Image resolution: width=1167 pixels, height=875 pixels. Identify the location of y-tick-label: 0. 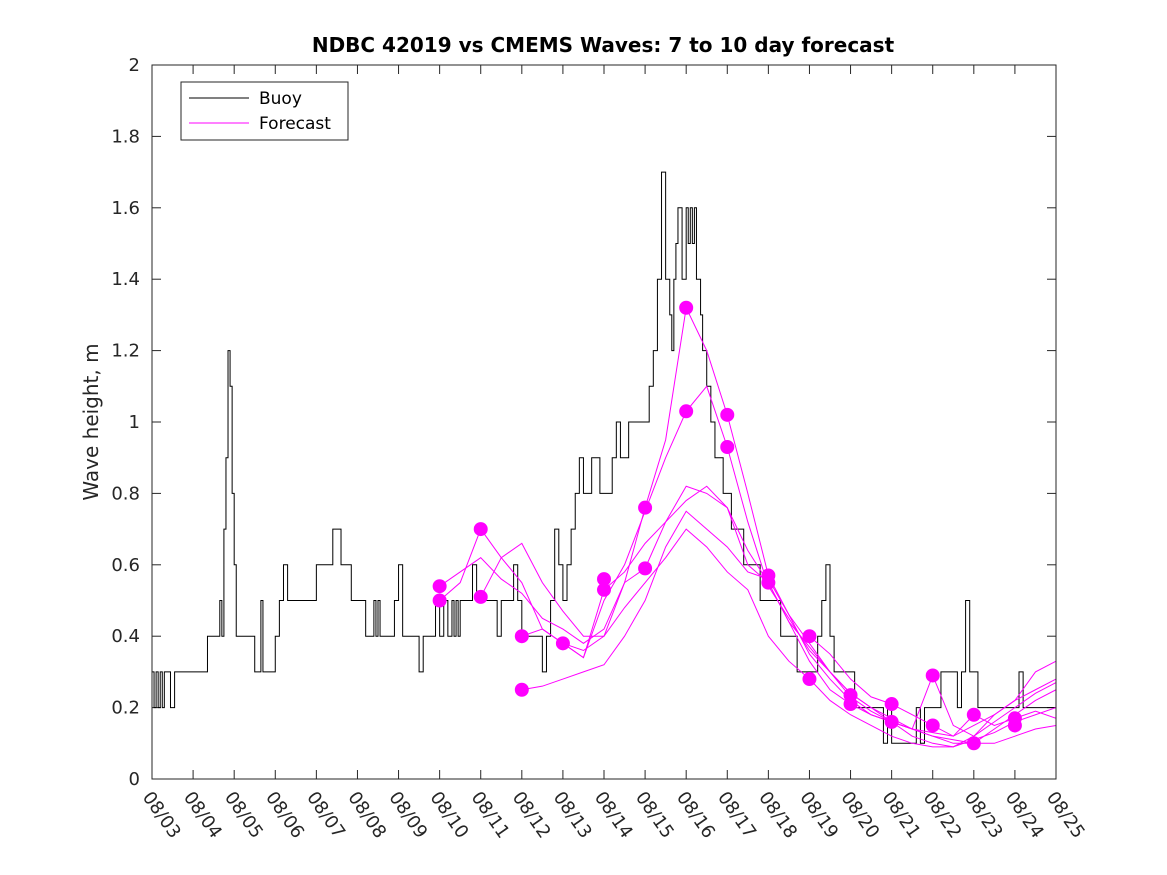
(134, 779).